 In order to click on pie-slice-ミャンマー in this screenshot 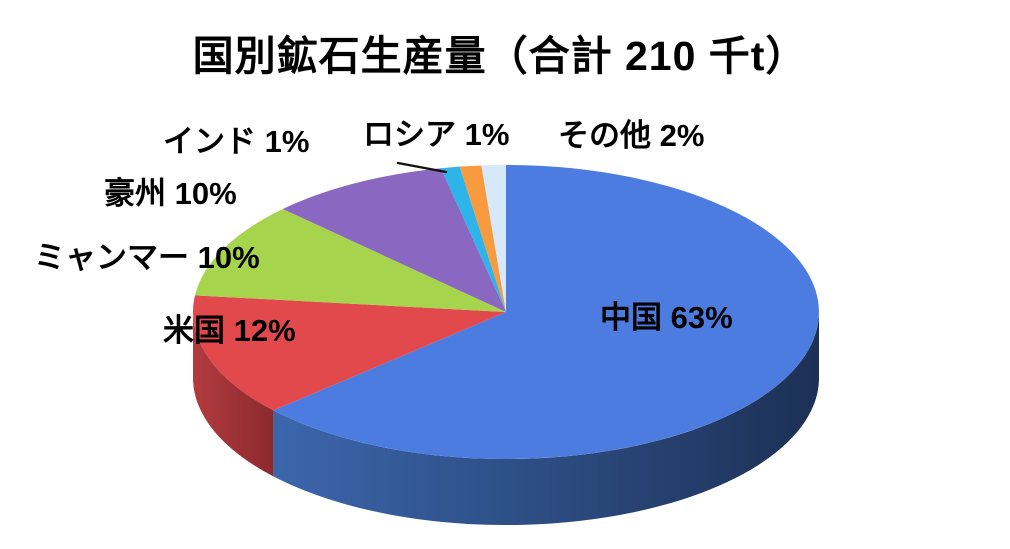, I will do `click(350, 260)`.